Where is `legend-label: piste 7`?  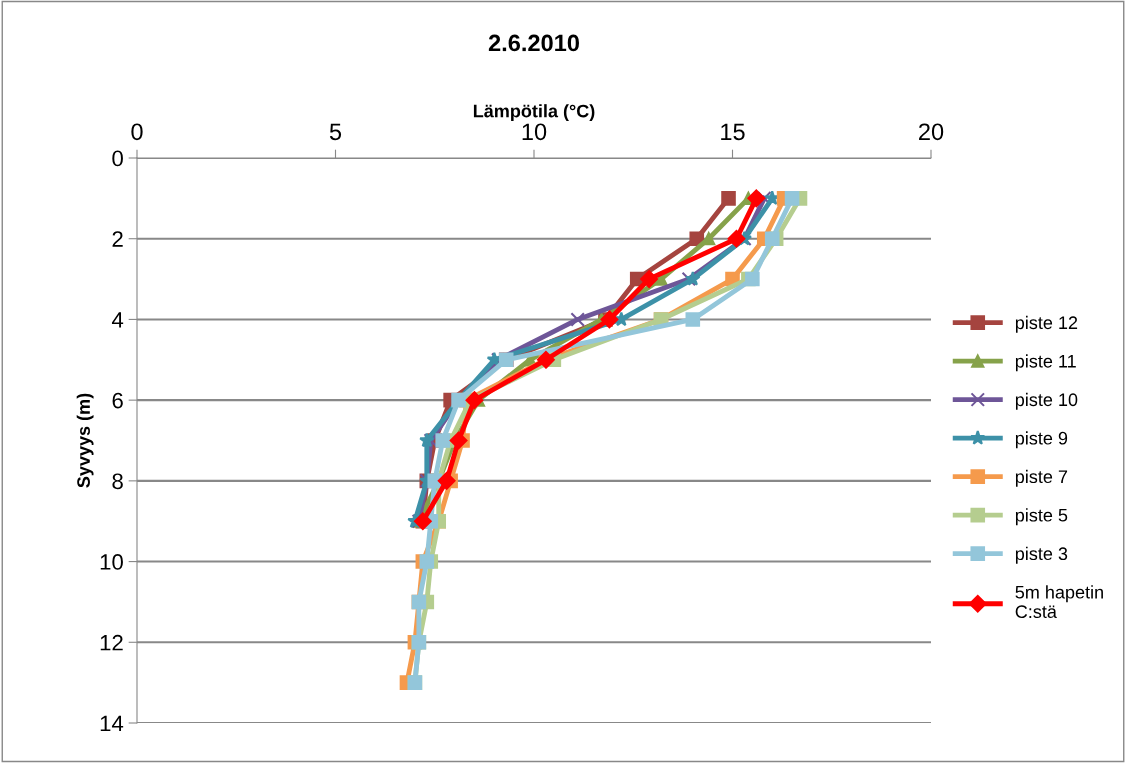 legend-label: piste 7 is located at coordinates (1041, 478).